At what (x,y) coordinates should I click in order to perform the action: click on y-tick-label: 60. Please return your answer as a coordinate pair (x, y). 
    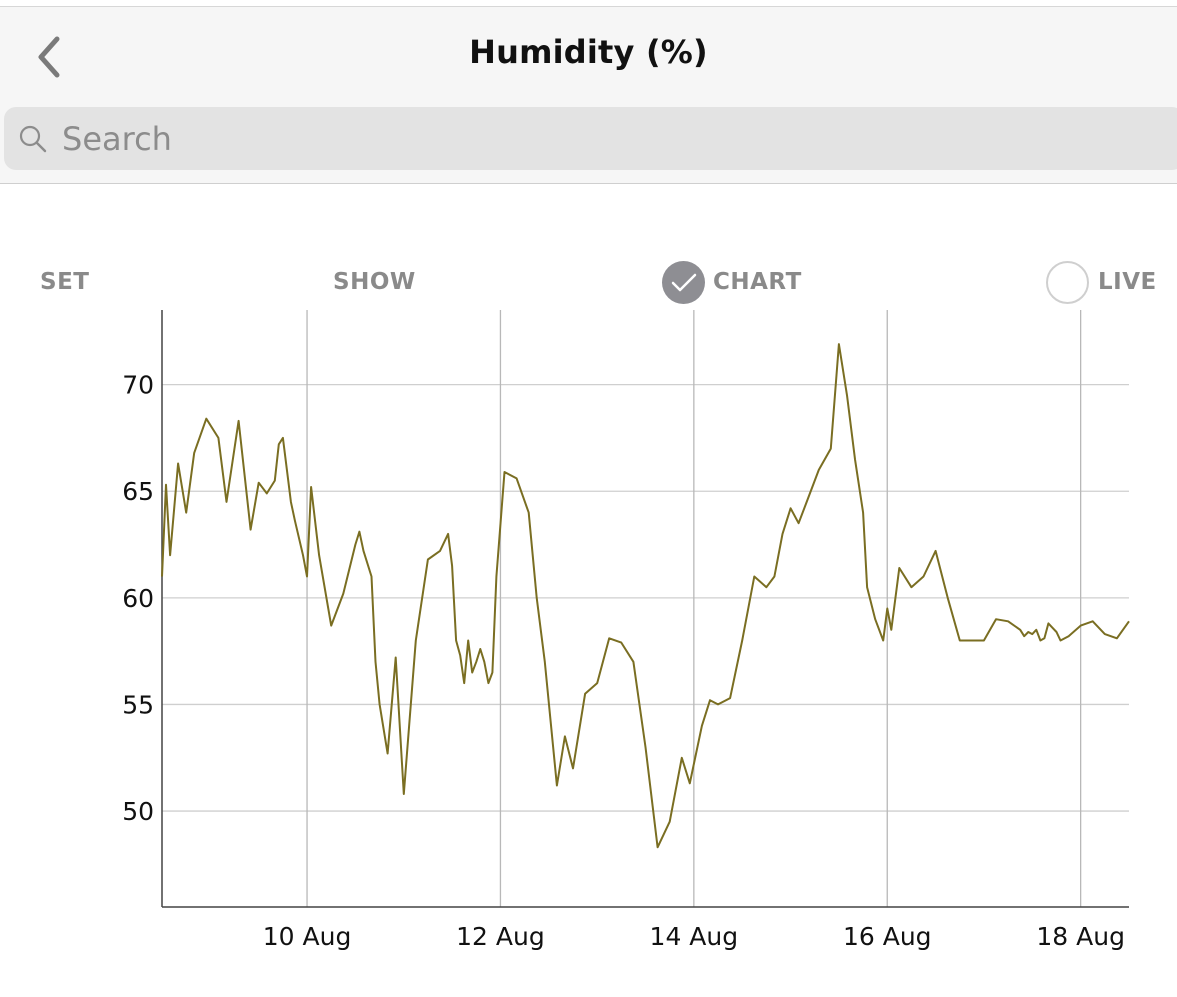
    Looking at the image, I should click on (138, 598).